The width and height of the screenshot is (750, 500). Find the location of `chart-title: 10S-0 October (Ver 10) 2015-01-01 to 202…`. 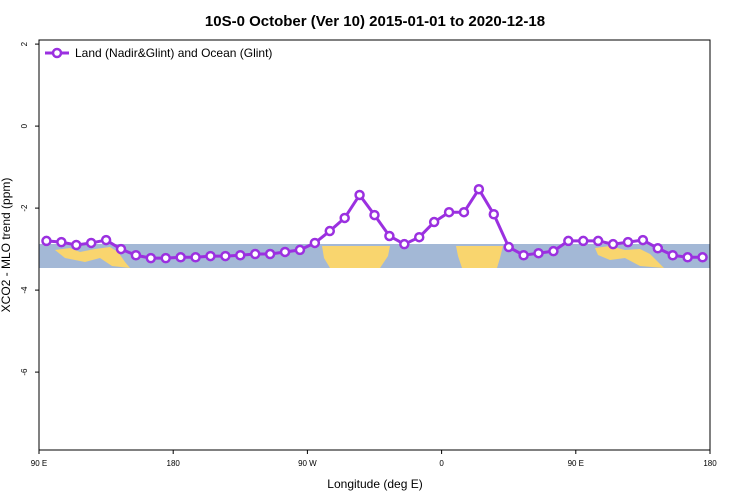

chart-title: 10S-0 October (Ver 10) 2015-01-01 to 202… is located at coordinates (375, 21).